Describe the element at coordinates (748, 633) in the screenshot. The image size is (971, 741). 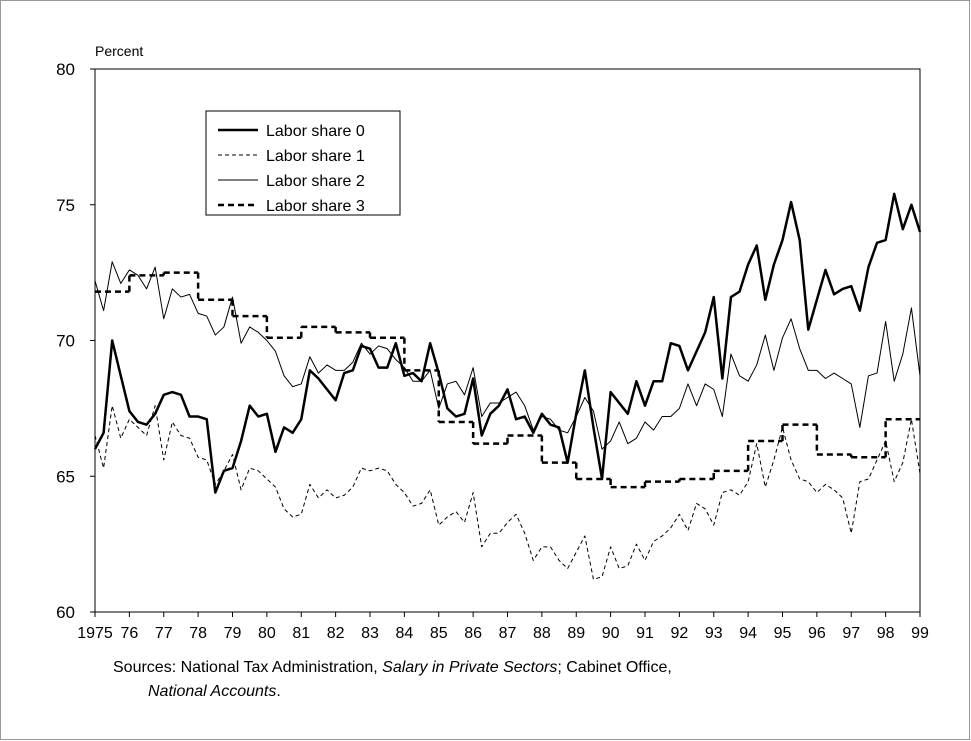
I see `x-tick-label: 94` at that location.